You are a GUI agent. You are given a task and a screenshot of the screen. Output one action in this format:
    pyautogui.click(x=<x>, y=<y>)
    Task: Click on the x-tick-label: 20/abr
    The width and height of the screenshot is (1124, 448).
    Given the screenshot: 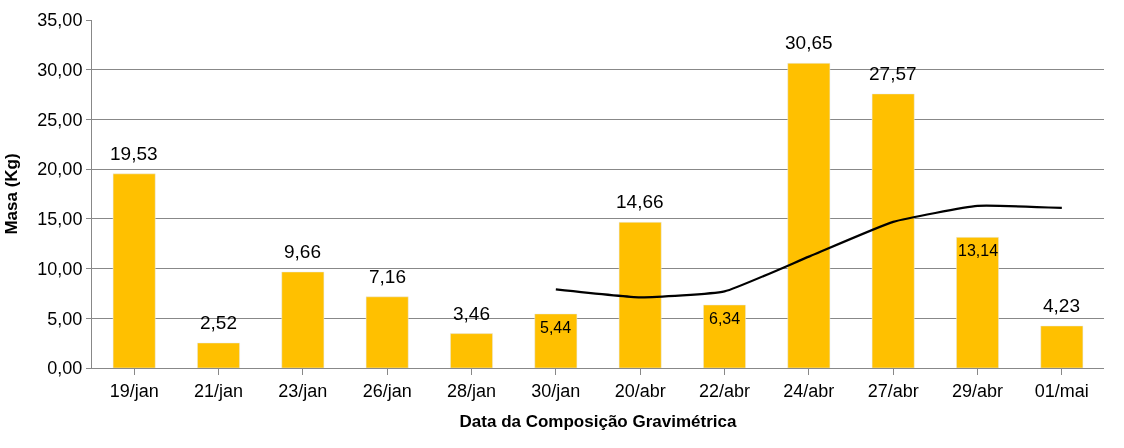 What is the action you would take?
    pyautogui.click(x=640, y=390)
    